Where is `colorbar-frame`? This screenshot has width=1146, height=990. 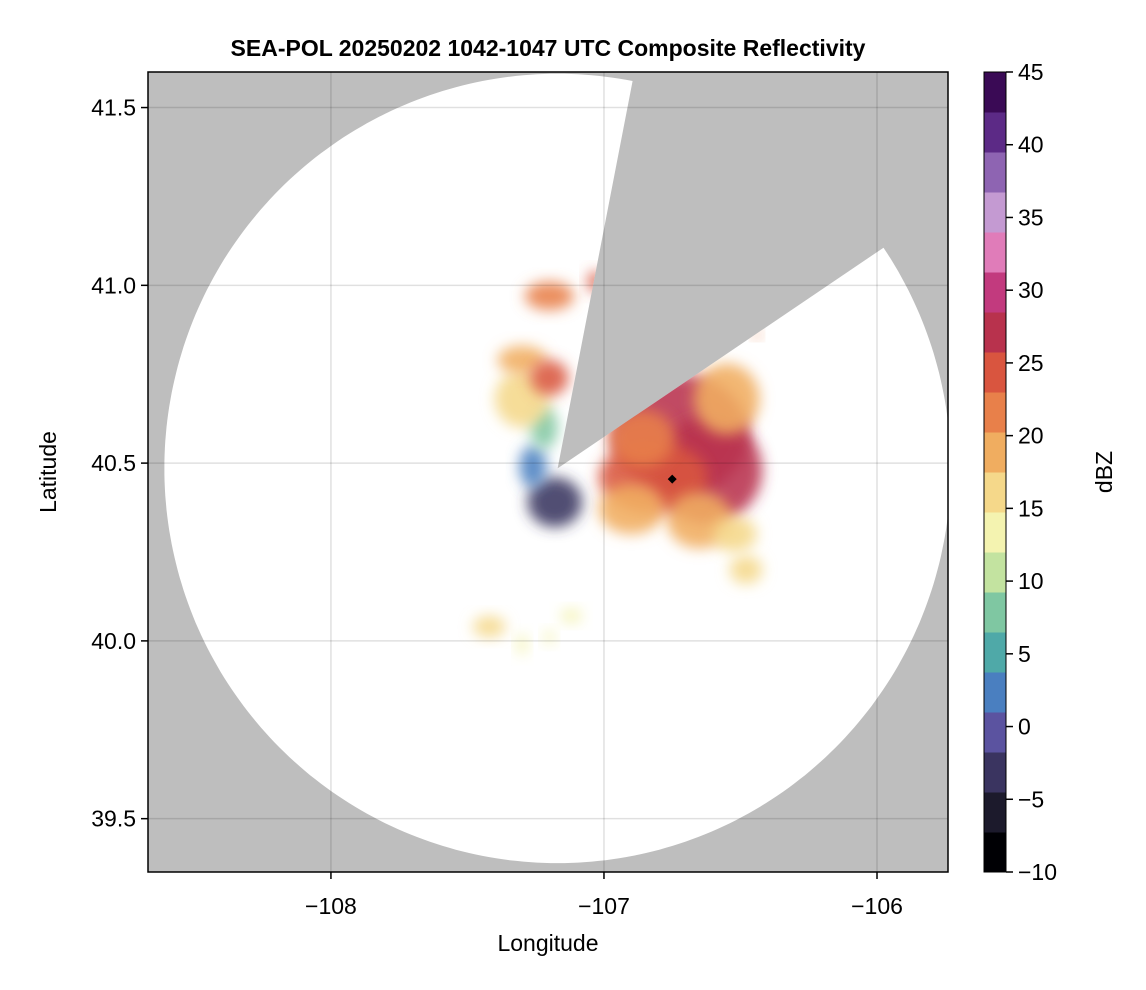
colorbar-frame is located at coordinates (995, 472).